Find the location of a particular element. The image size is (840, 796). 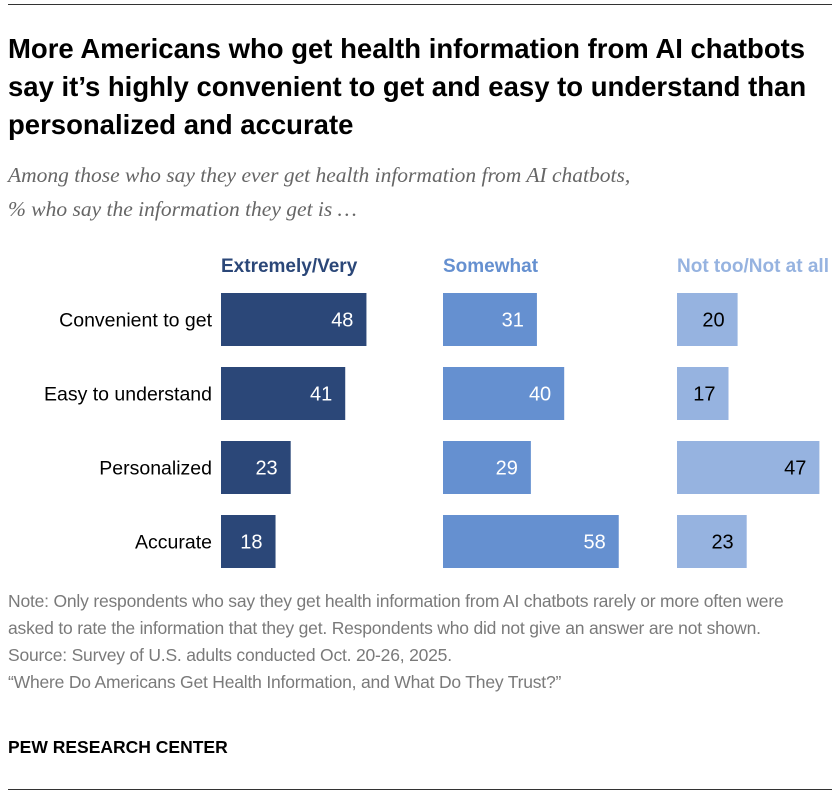

top-rule is located at coordinates (420, 4).